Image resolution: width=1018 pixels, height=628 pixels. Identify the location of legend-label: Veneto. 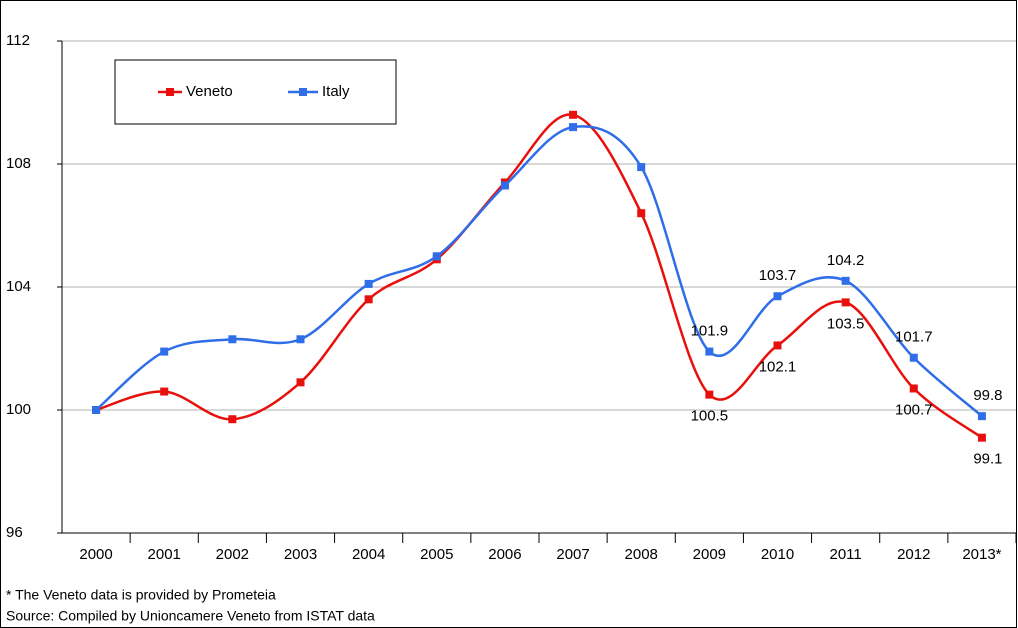
(209, 91).